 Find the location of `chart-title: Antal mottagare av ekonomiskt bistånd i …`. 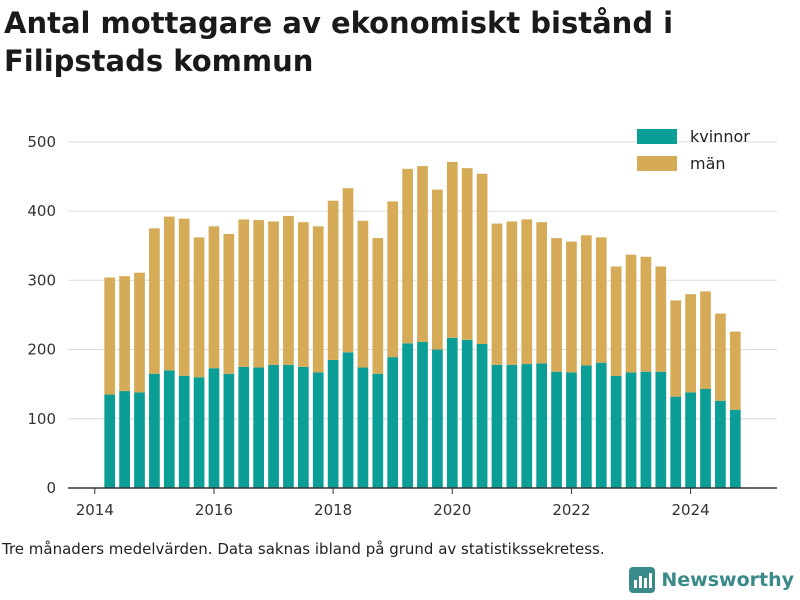

chart-title: Antal mottagare av ekonomiskt bistånd i … is located at coordinates (339, 42).